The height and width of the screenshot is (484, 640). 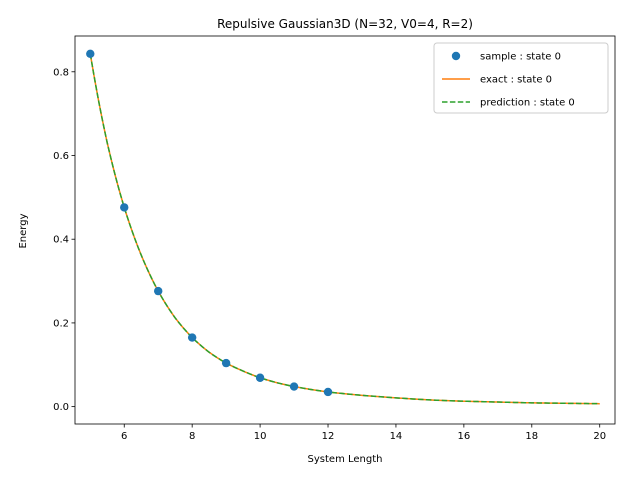 What do you see at coordinates (61, 240) in the screenshot?
I see `y-tick-label: 0.4` at bounding box center [61, 240].